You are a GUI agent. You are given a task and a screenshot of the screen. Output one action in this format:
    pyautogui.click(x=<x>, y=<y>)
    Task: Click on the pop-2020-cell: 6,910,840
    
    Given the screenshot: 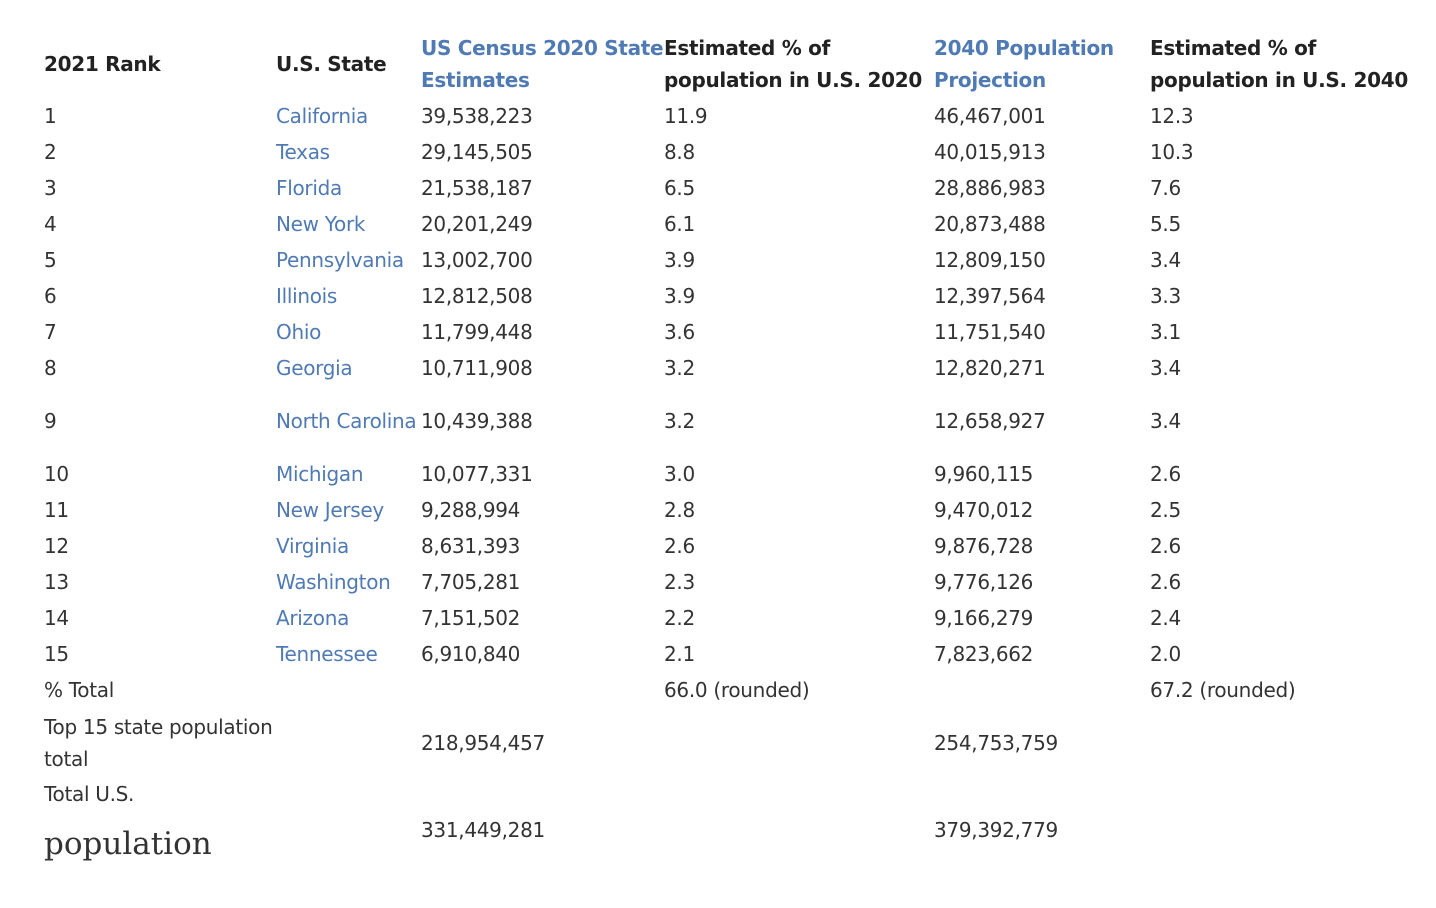 What is the action you would take?
    pyautogui.click(x=471, y=654)
    